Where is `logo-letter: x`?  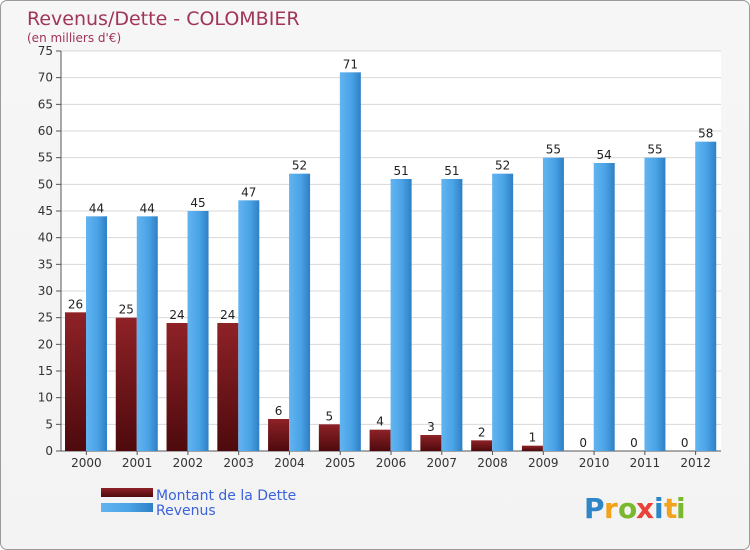
logo-letter: x is located at coordinates (645, 508).